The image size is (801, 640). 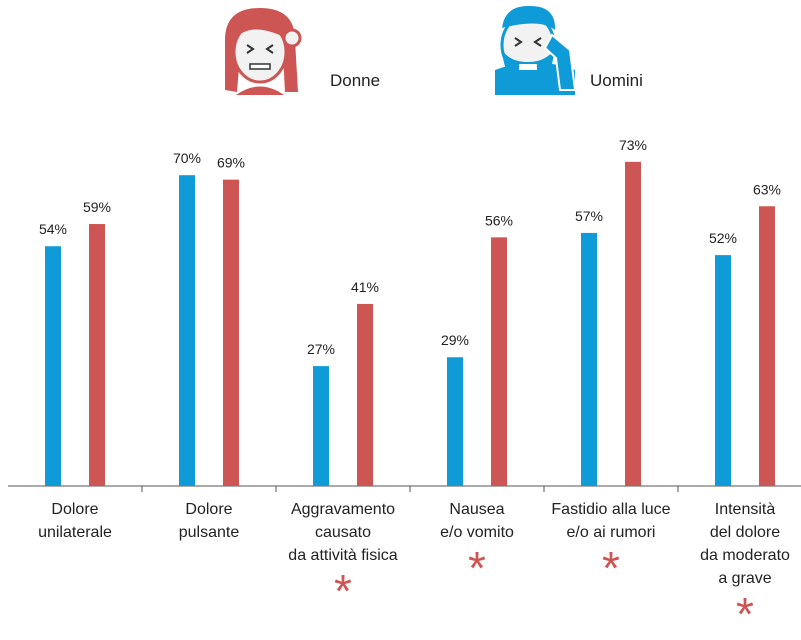 I want to click on x-tick-label: Aggravamento causato da attività fisica, so click(x=343, y=532).